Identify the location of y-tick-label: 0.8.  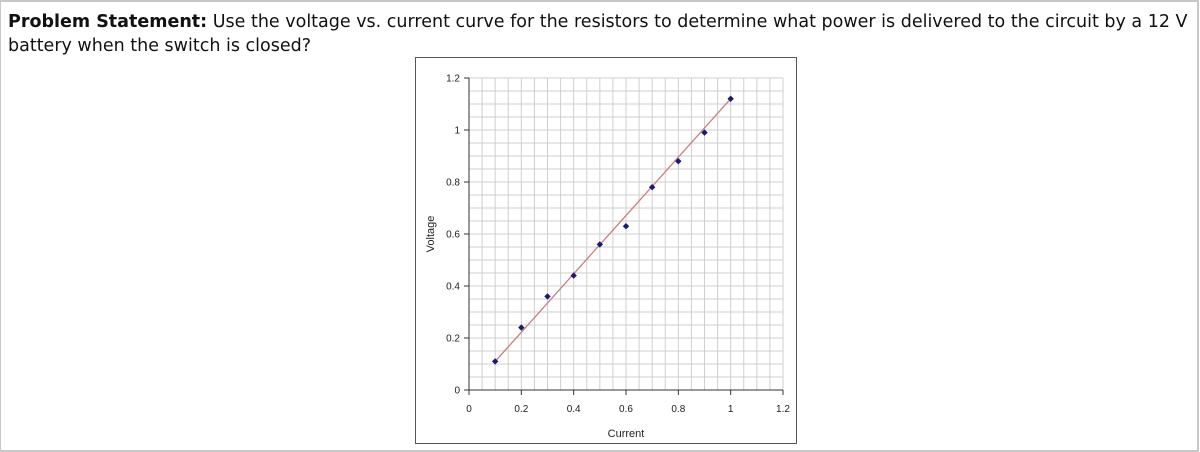
(453, 183).